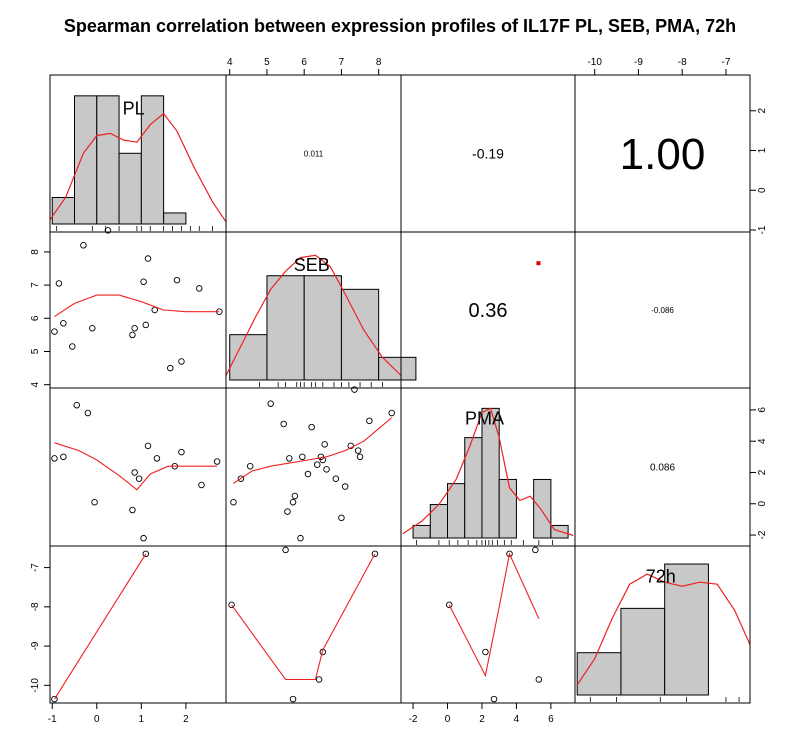  Describe the element at coordinates (662, 310) in the screenshot. I see `correlation-label-seb-72h: -0.086` at that location.